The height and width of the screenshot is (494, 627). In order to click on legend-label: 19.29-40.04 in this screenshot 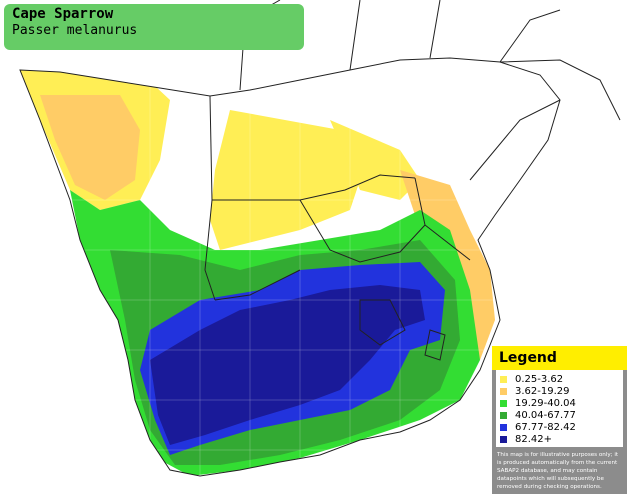, I will do `click(545, 403)`.